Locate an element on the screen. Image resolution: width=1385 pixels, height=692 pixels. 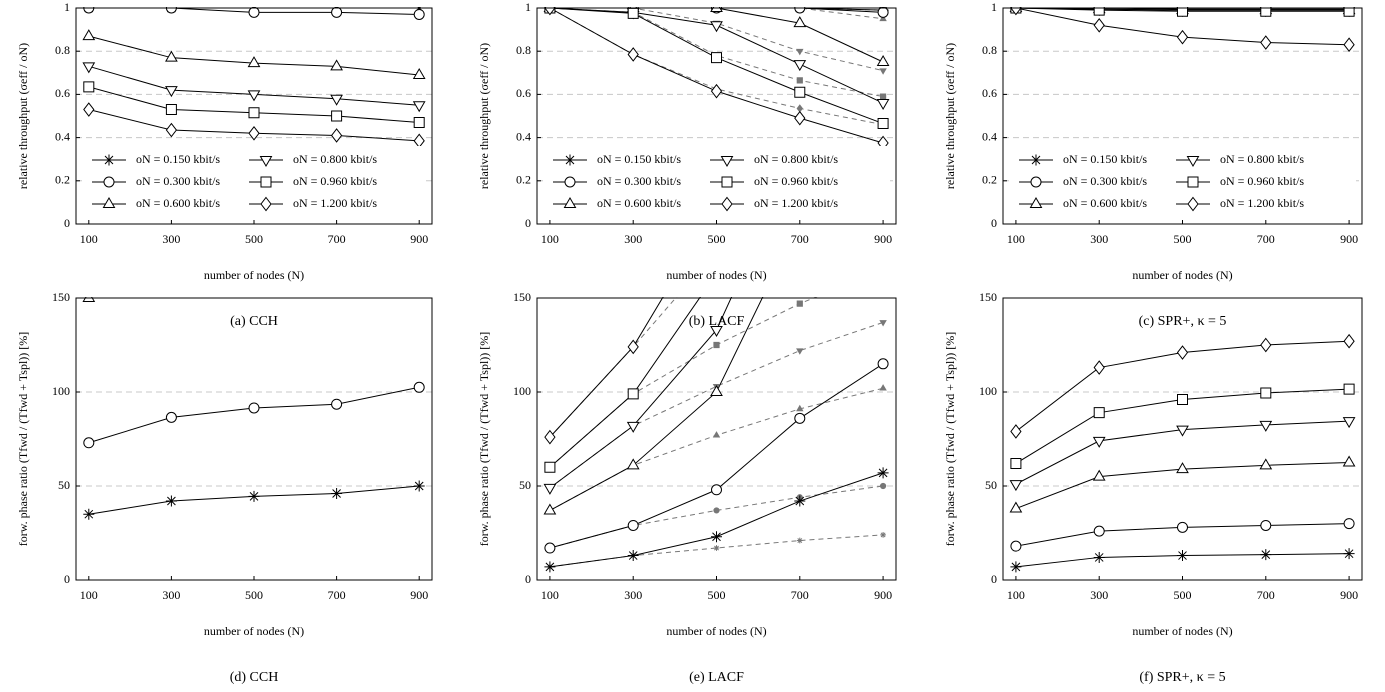
legend-label: oN = 0.150 kbit/s is located at coordinates (178, 159).